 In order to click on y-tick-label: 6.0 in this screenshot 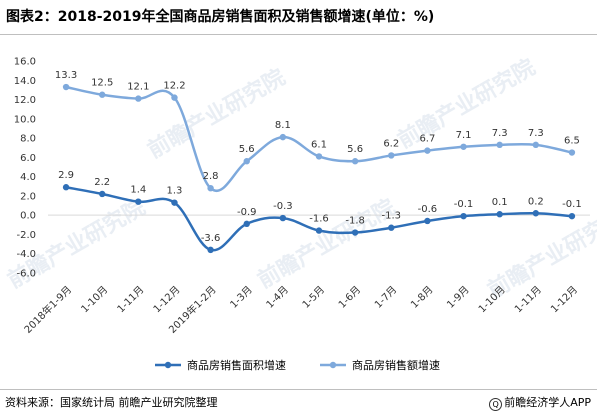, I will do `click(28, 158)`.